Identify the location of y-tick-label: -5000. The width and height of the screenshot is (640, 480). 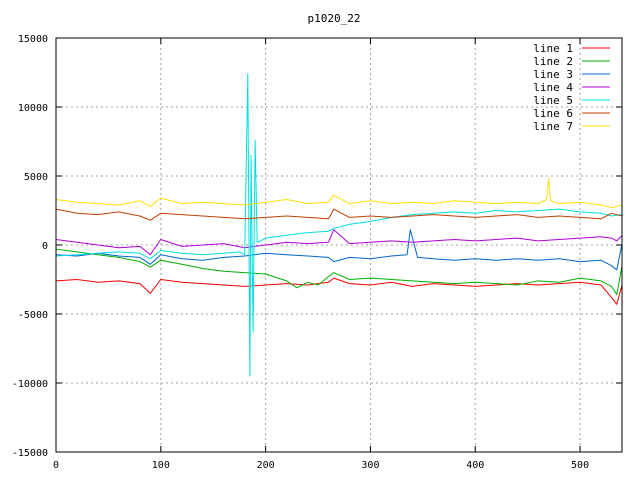
(33, 315).